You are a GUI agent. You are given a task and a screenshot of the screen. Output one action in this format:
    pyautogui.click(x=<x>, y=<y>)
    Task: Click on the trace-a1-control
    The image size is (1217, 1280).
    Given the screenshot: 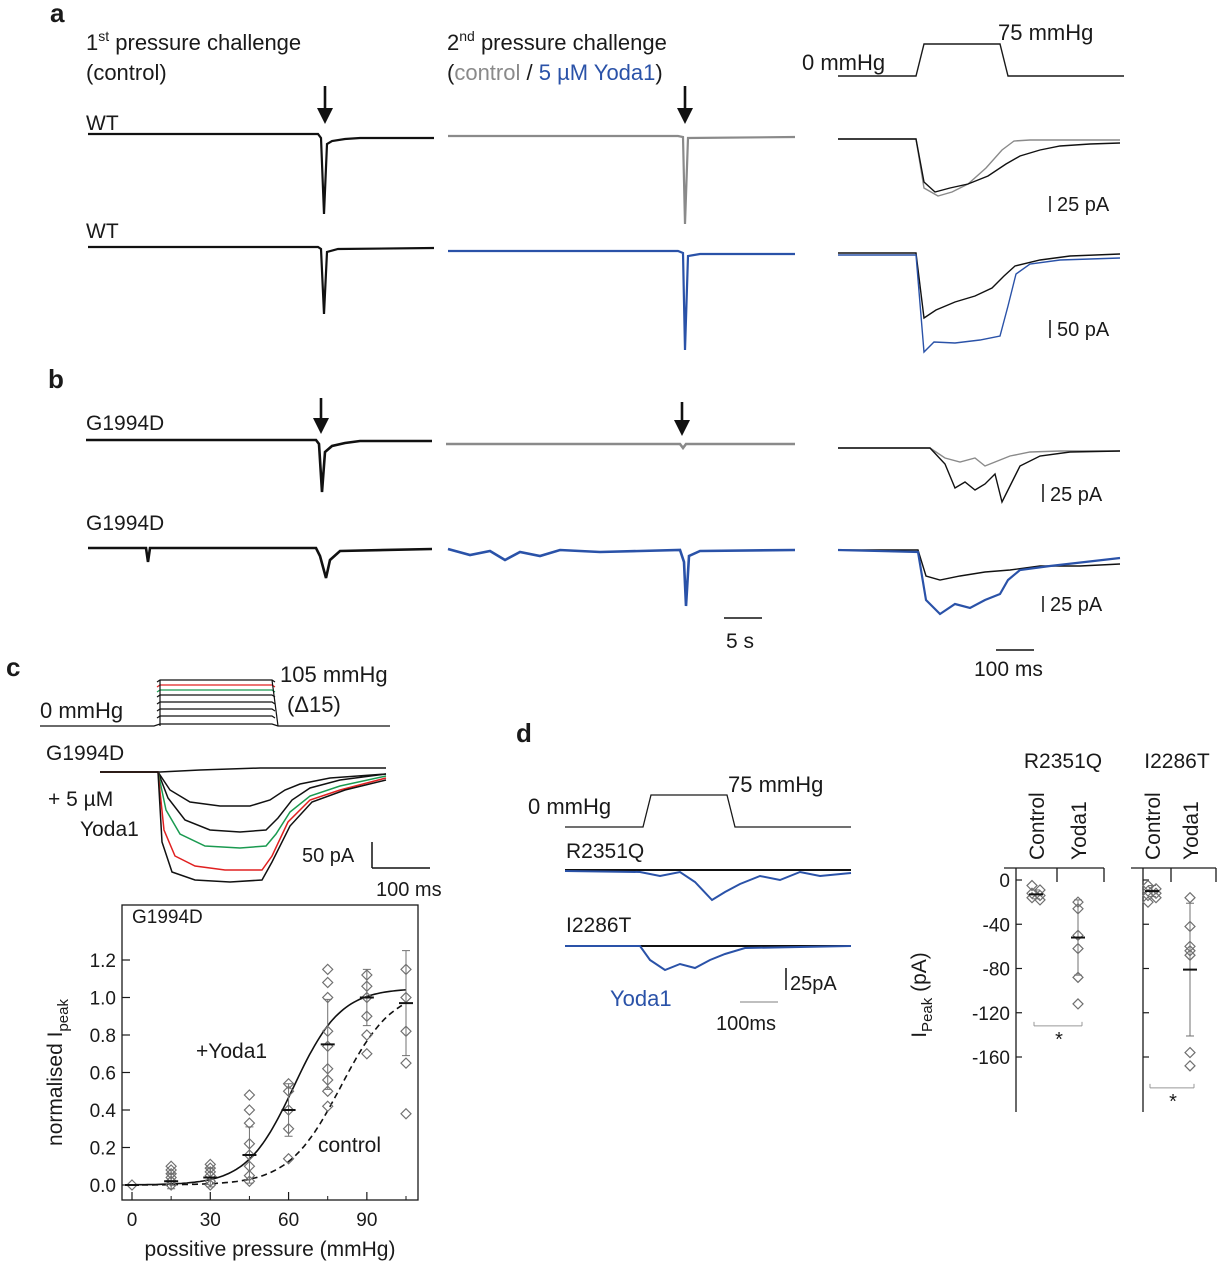 What is the action you would take?
    pyautogui.click(x=261, y=173)
    